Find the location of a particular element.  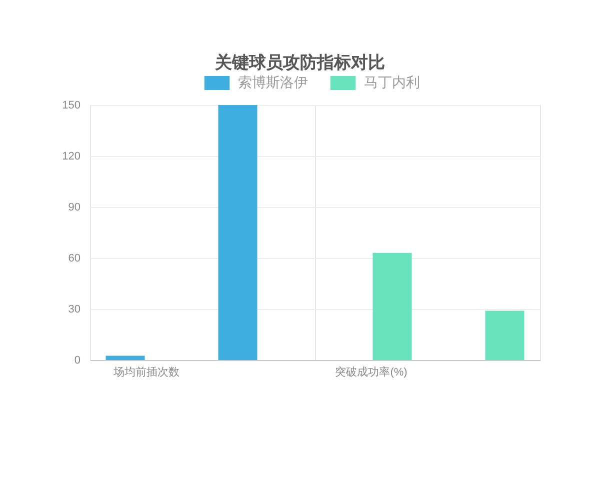

legend-label: 索博斯洛伊 is located at coordinates (273, 82).